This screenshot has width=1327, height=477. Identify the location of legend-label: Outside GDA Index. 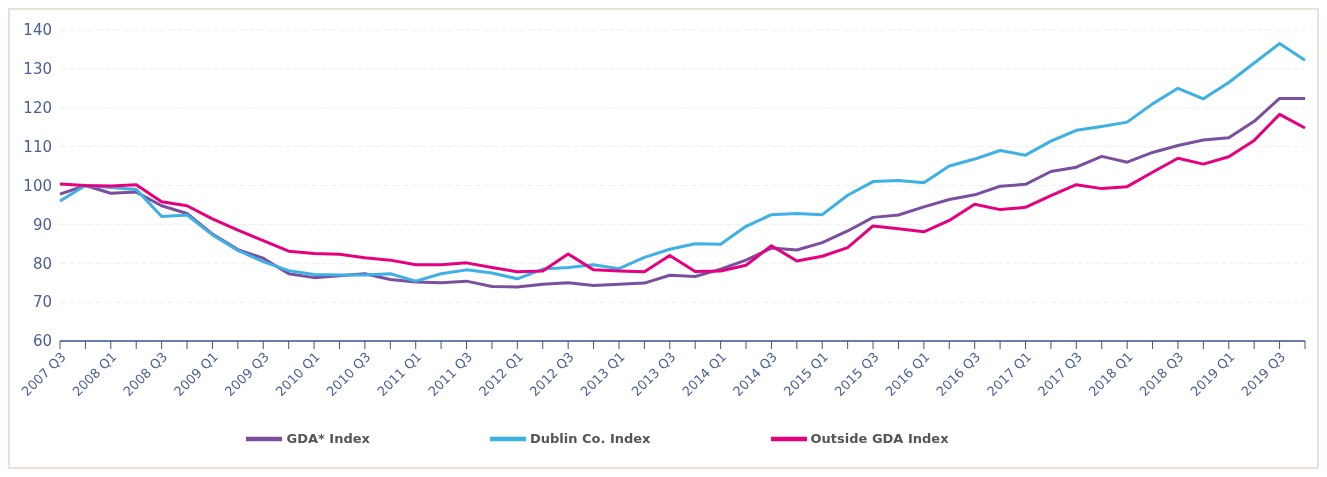
(879, 438).